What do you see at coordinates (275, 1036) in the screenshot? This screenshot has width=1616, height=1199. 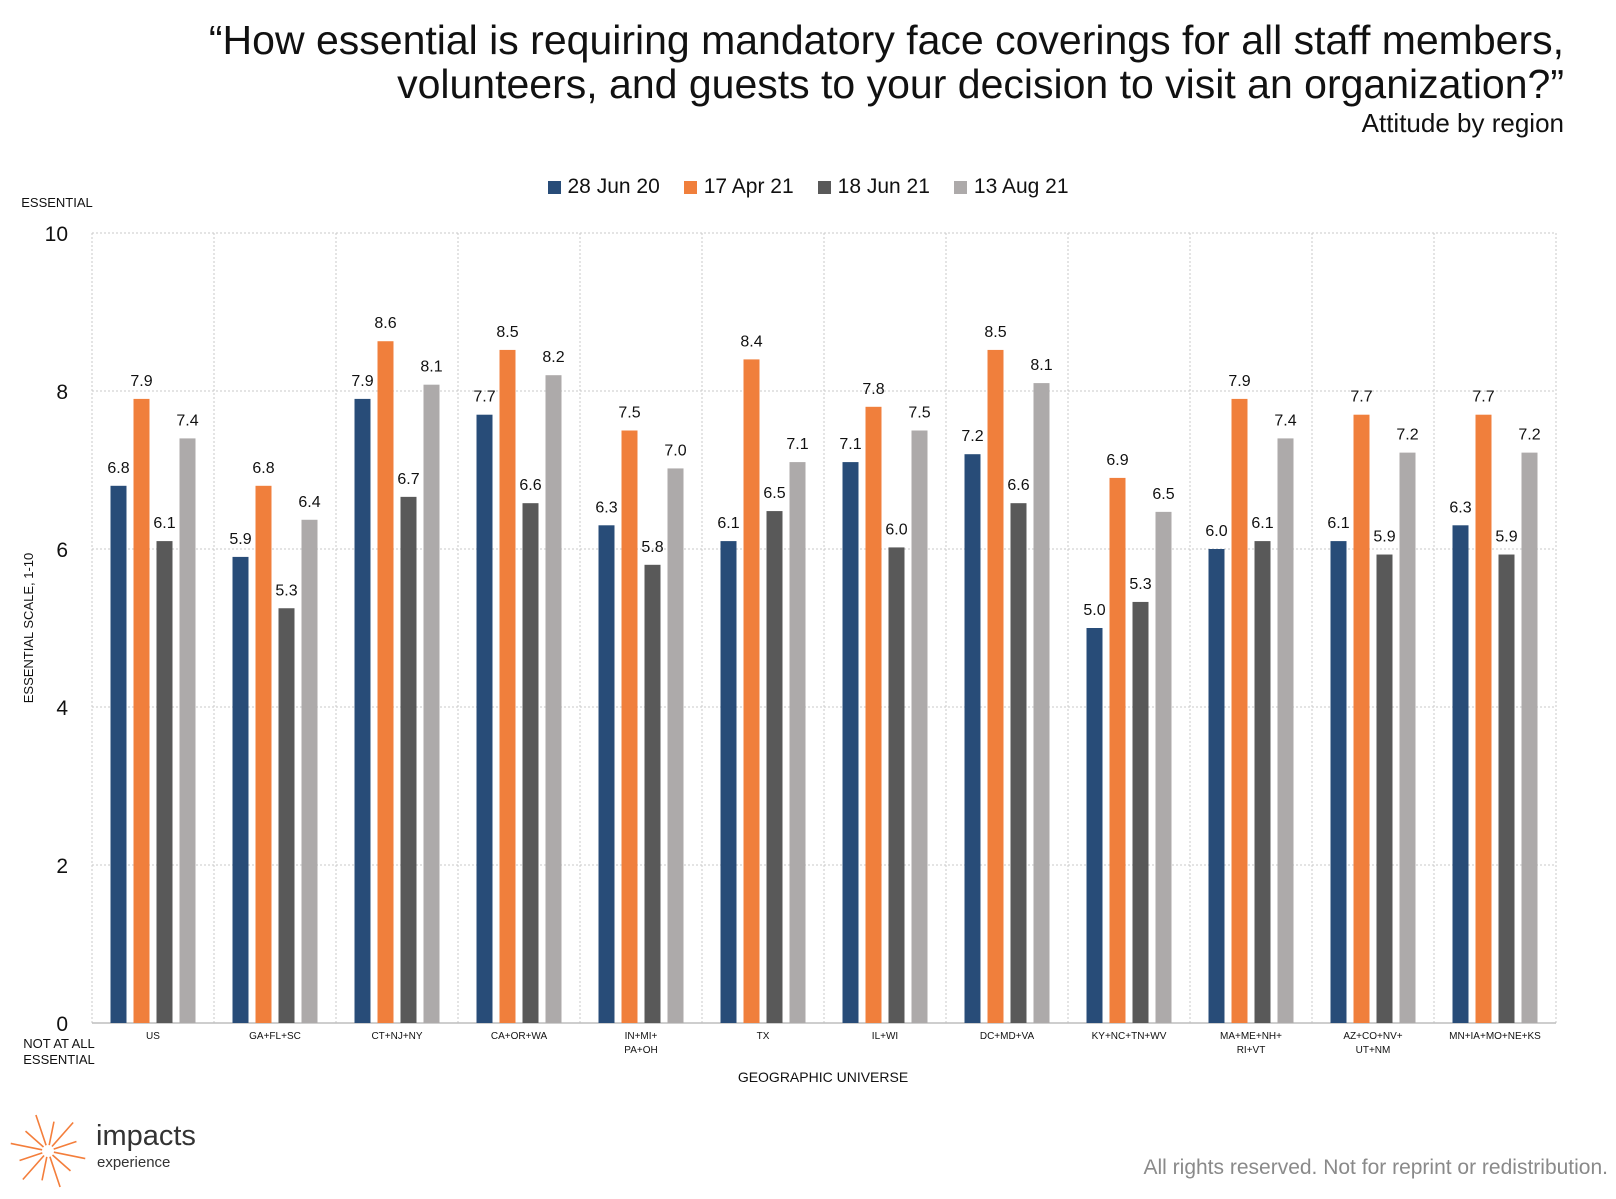 I see `x-tick-label: GA+FL+SC` at bounding box center [275, 1036].